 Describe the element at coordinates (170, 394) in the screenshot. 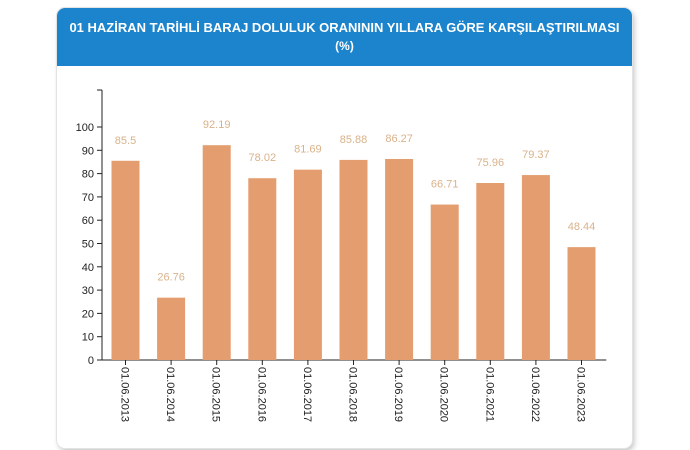

I see `x-tick-label: 01.06.2014` at that location.